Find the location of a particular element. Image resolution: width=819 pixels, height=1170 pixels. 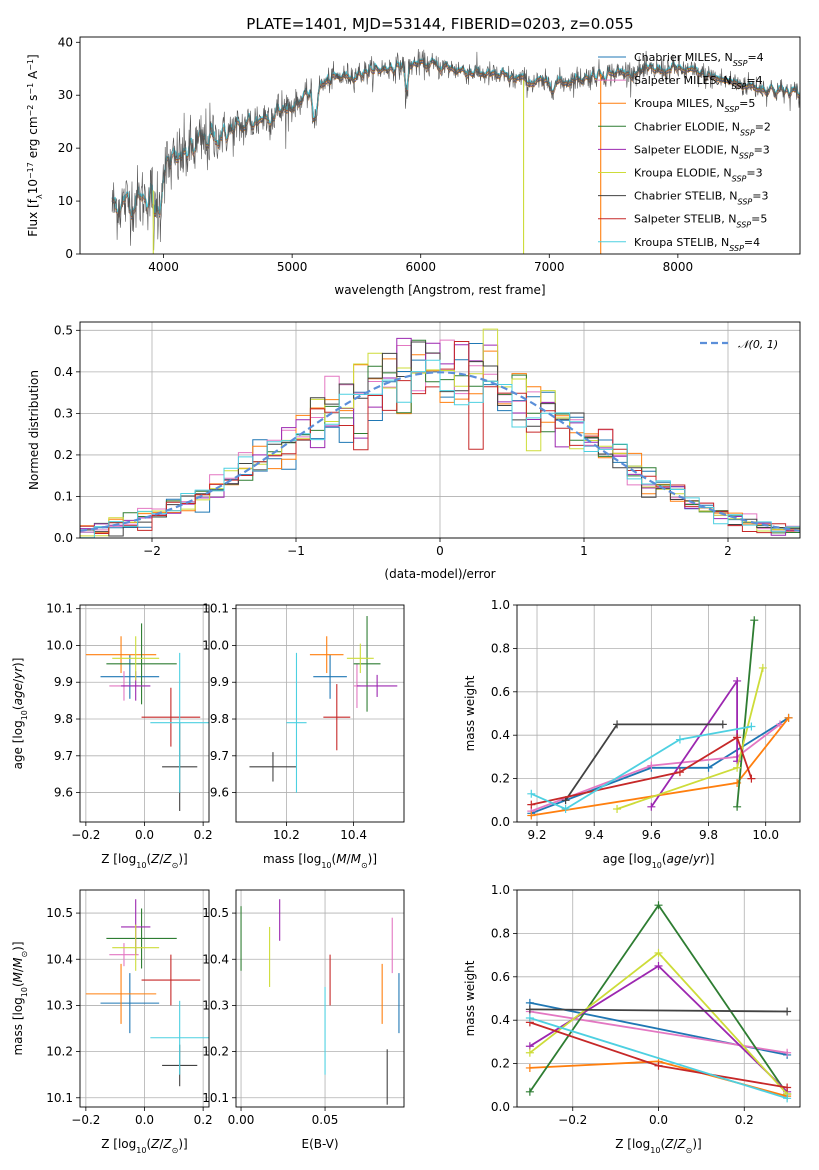

x-tick-label: 6000 is located at coordinates (420, 267).